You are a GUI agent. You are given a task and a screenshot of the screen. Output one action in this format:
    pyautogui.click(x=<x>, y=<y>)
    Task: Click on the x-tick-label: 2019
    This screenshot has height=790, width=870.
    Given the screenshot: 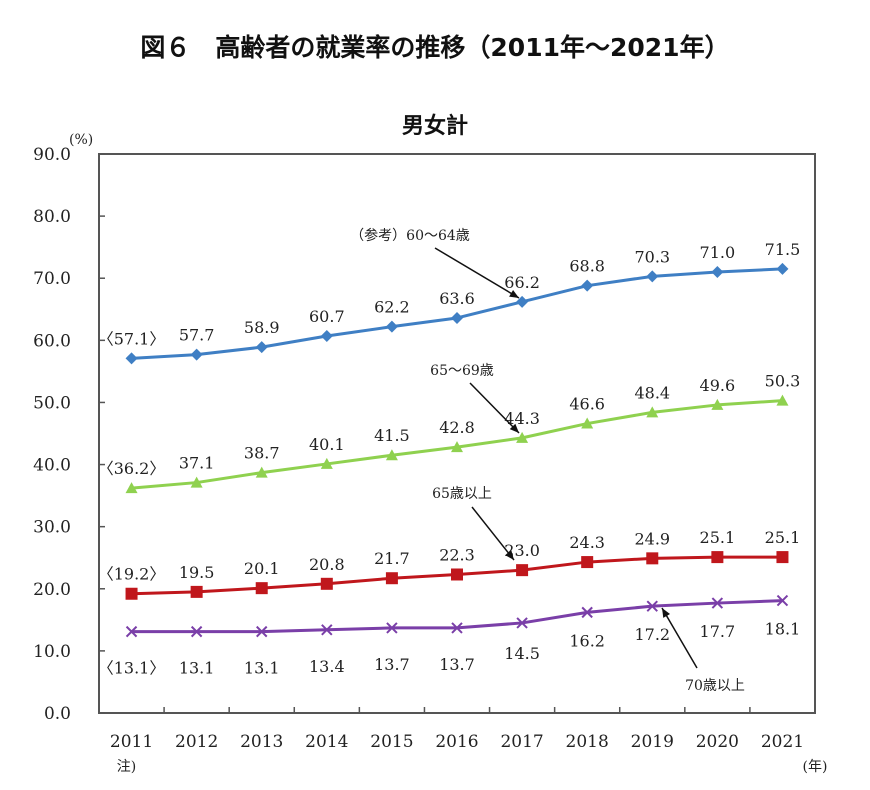 What is the action you would take?
    pyautogui.click(x=652, y=742)
    